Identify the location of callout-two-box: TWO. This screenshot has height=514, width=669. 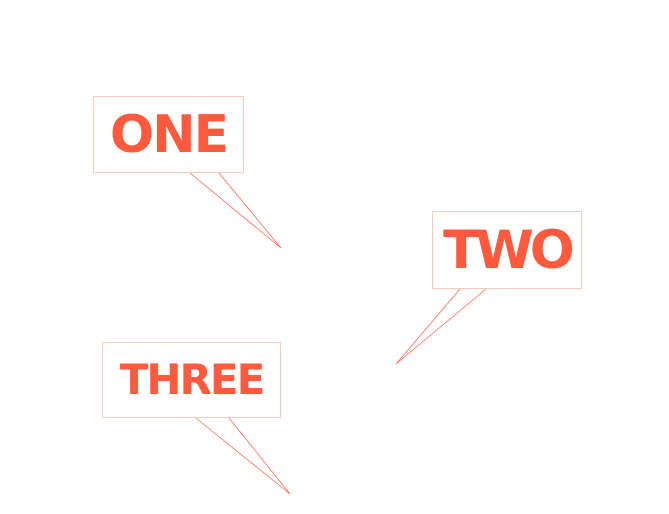
(507, 250).